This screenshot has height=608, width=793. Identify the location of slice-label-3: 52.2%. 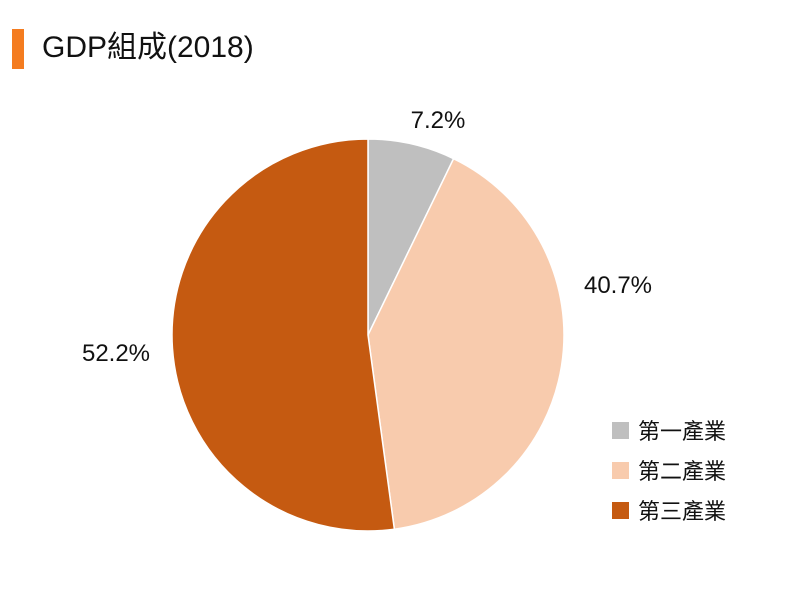
(116, 353).